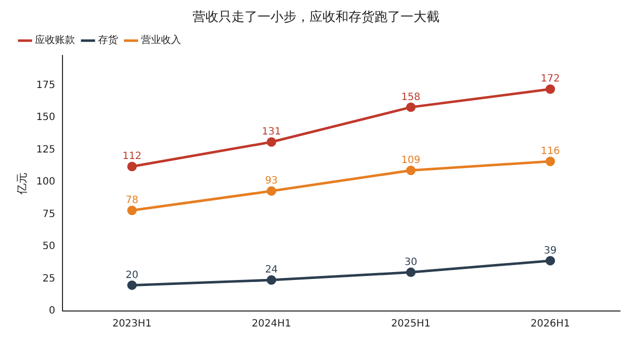 The width and height of the screenshot is (640, 341). I want to click on data-label: 112, so click(132, 156).